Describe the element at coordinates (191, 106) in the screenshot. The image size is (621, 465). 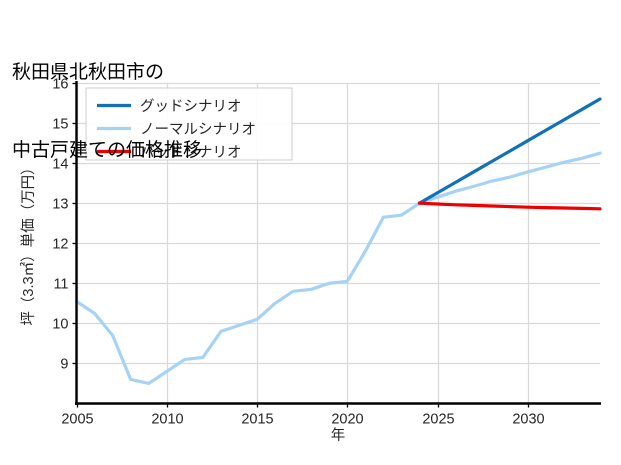
I see `legend-label-good-scenario: グッドシナリオ` at that location.